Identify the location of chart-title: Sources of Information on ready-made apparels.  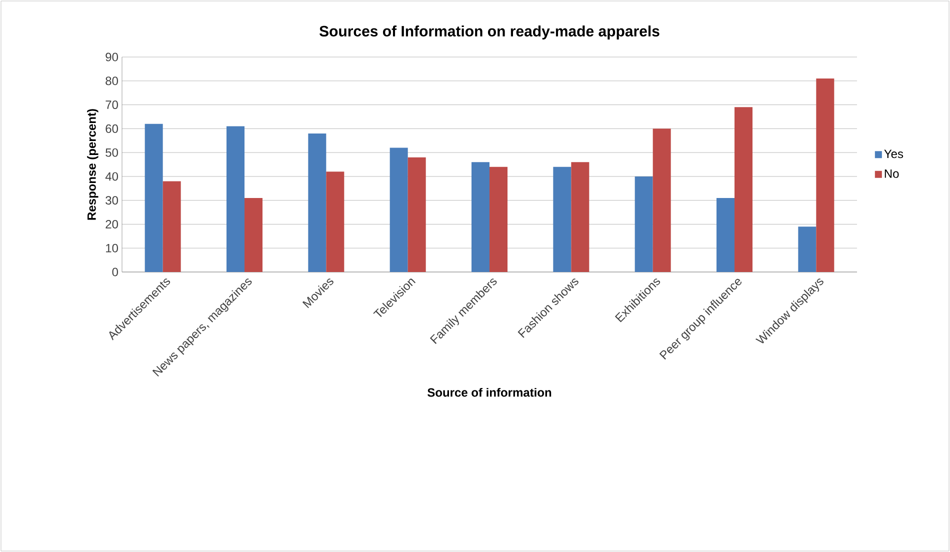
(489, 32).